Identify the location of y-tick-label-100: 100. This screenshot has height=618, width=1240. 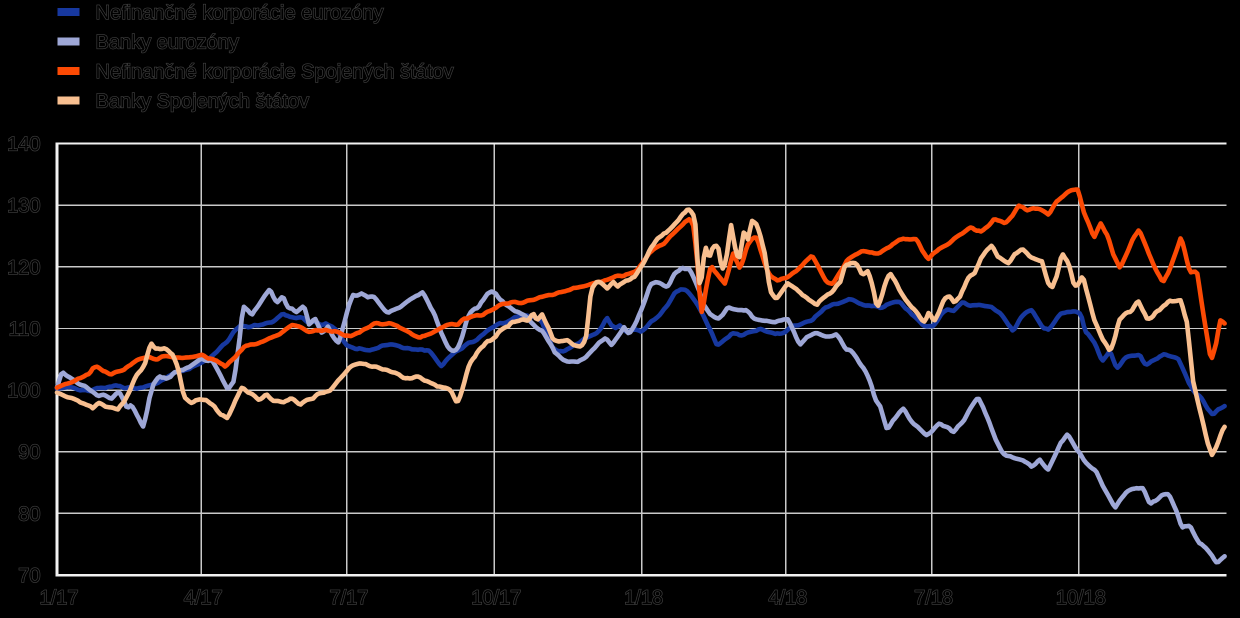
(23, 391).